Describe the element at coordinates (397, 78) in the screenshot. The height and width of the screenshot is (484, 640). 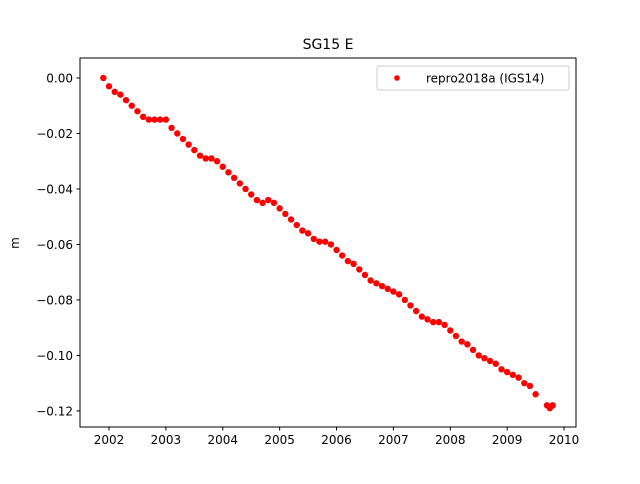
I see `legend-marker` at that location.